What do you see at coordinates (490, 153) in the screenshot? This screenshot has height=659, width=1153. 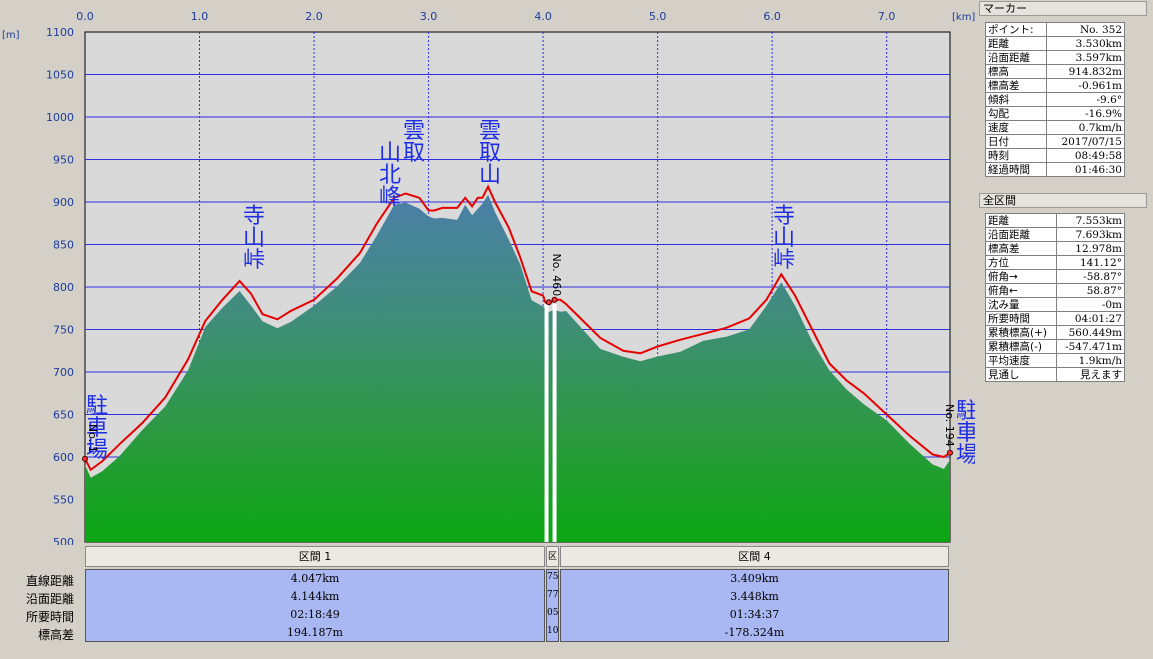 I see `peak-label: 雲取山` at bounding box center [490, 153].